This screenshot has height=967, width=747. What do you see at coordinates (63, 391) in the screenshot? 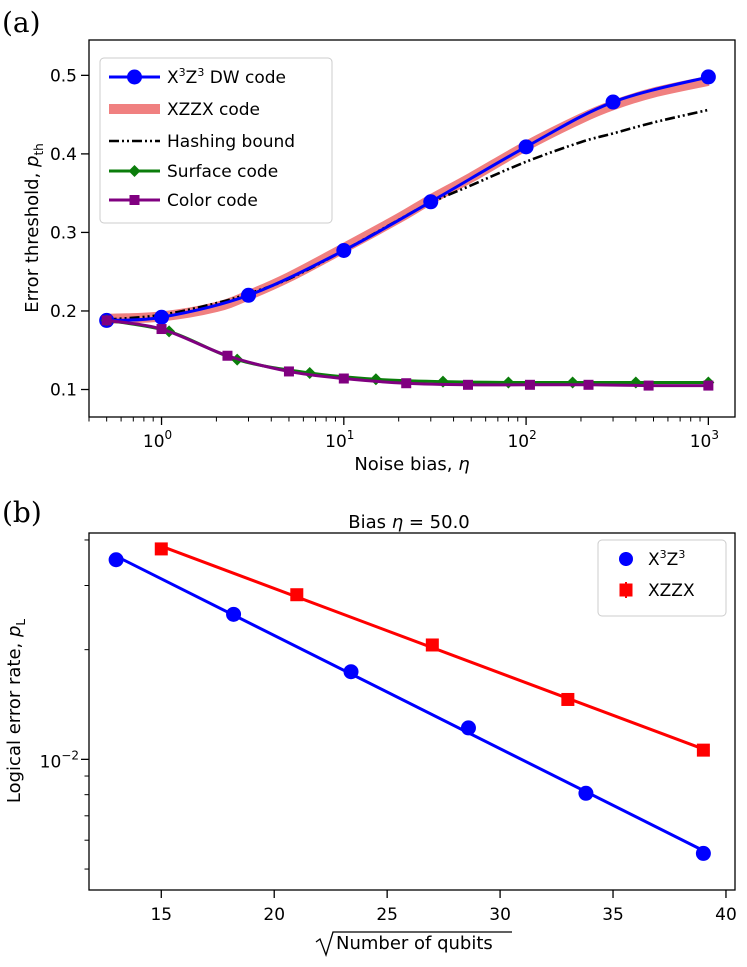
I see `a-ytick-label-0: 0.1` at bounding box center [63, 391].